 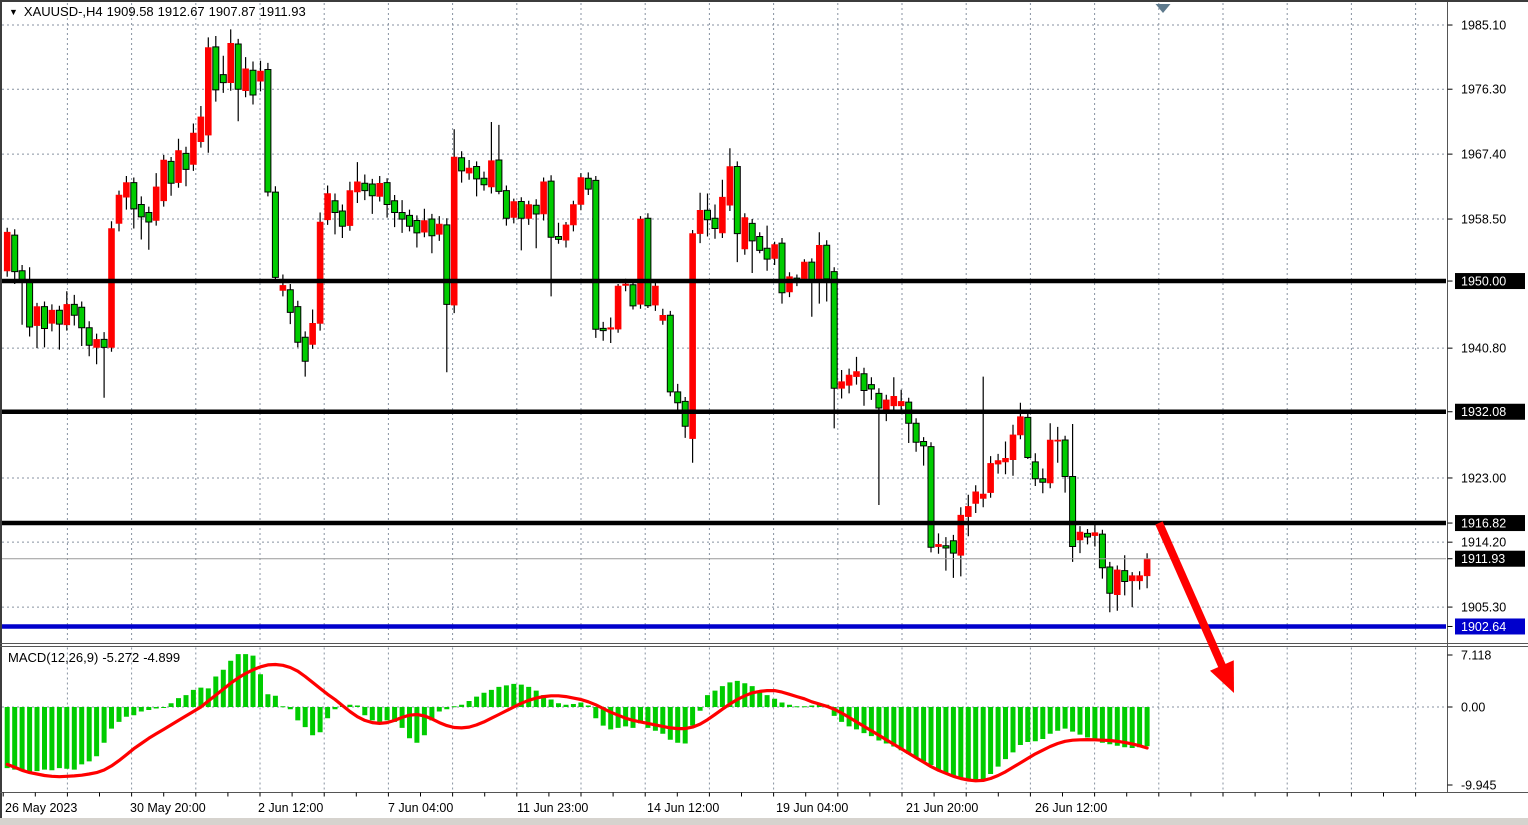 What do you see at coordinates (1221, 676) in the screenshot?
I see `trend-arrow-head` at bounding box center [1221, 676].